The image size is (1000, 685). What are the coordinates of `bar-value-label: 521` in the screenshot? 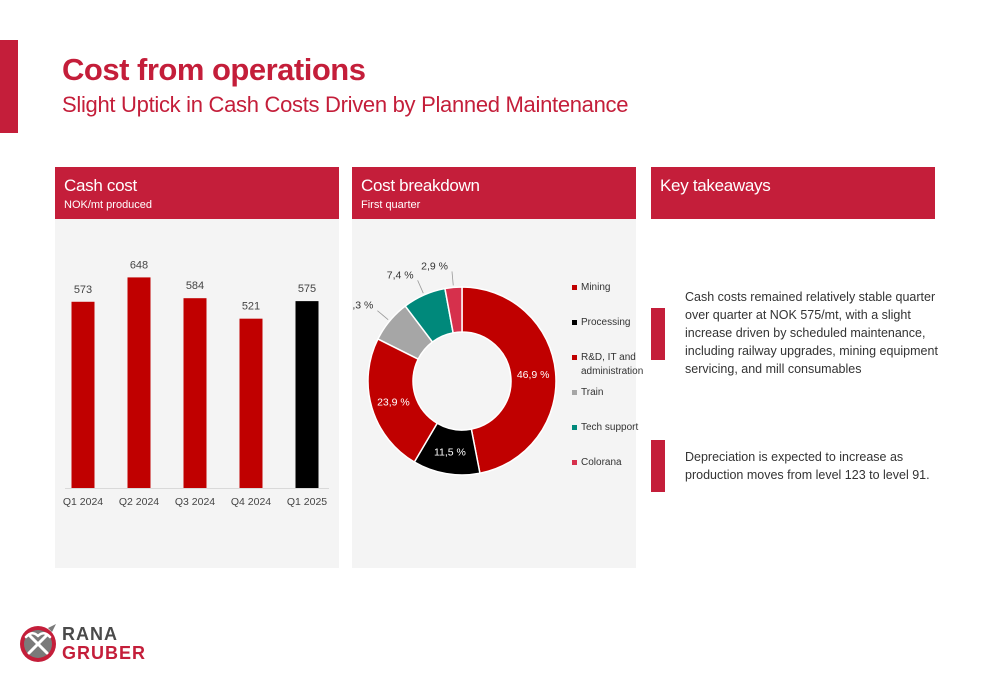 It's located at (251, 307).